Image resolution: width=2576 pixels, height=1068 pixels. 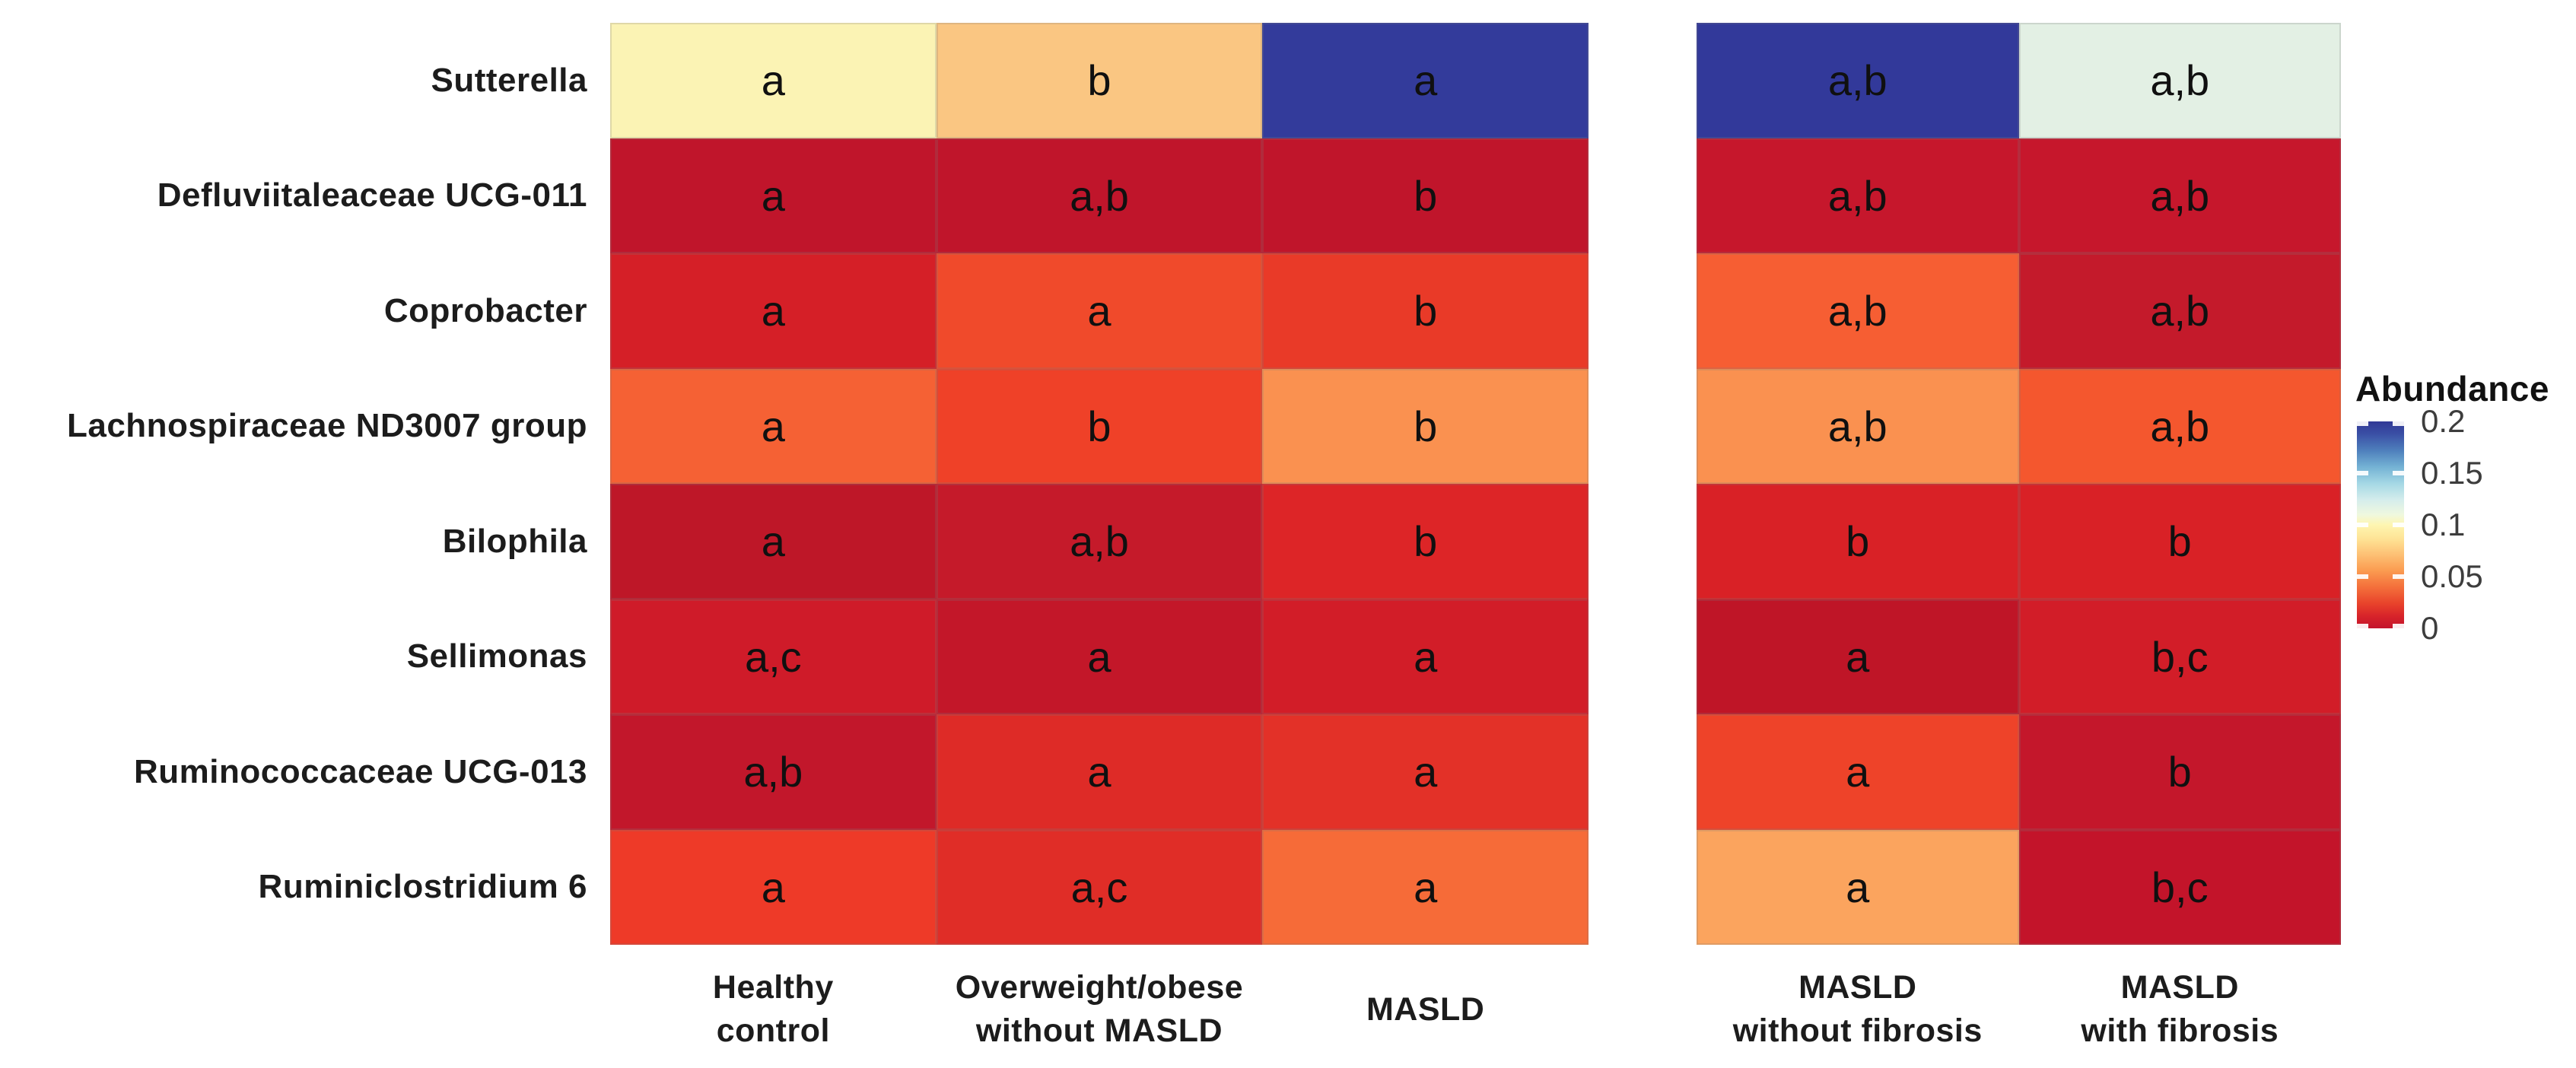 What do you see at coordinates (2444, 524) in the screenshot?
I see `legend-tick-label: 0.1` at bounding box center [2444, 524].